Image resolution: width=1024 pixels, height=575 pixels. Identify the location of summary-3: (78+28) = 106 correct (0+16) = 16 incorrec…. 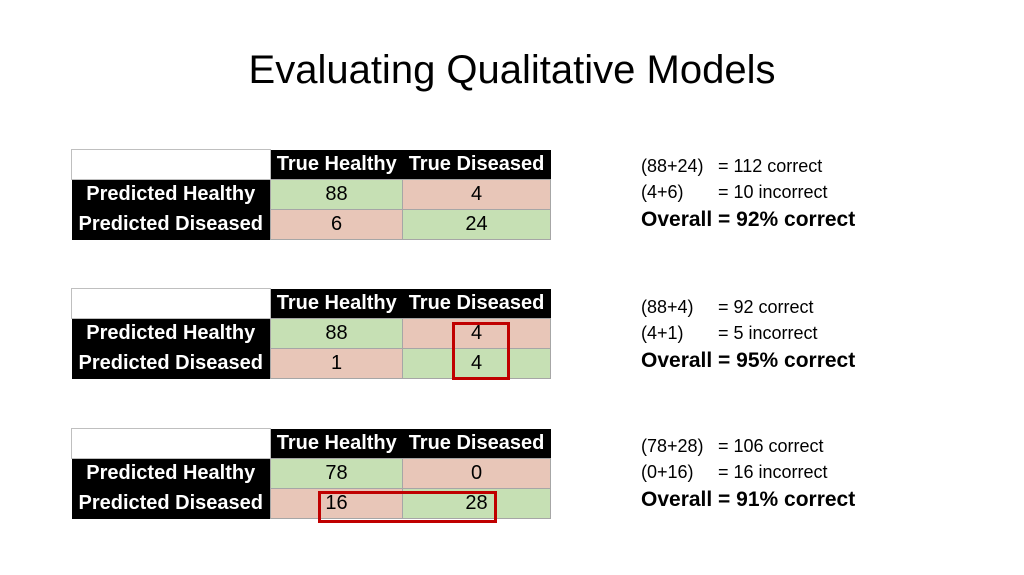
(748, 474).